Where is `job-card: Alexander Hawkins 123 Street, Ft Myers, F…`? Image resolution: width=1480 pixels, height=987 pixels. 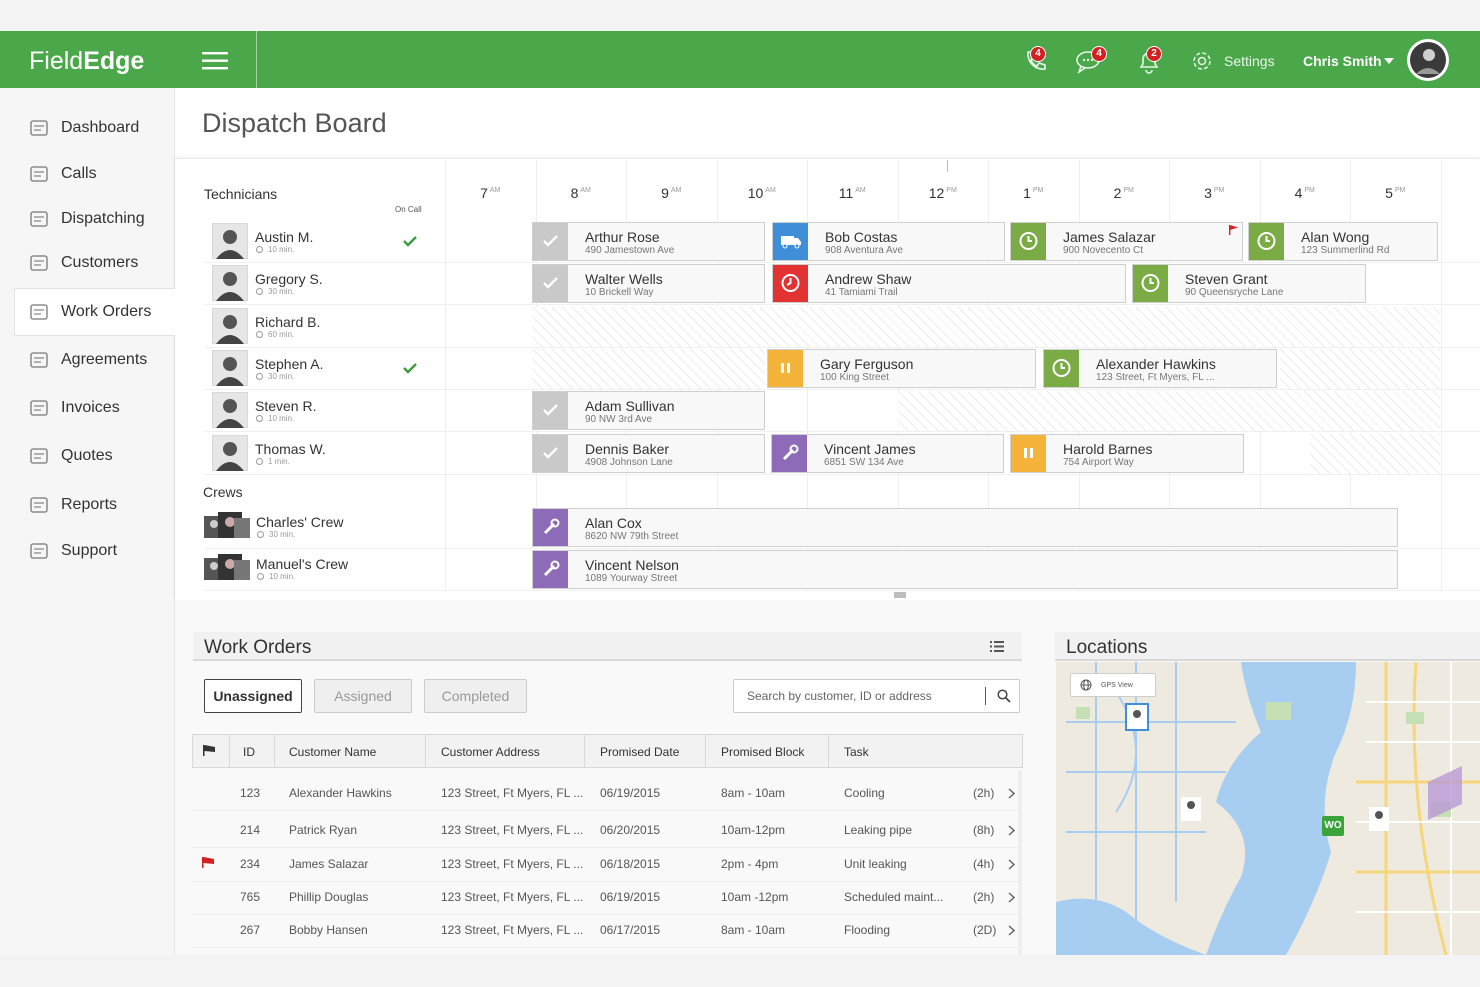
job-card: Alexander Hawkins 123 Street, Ft Myers, F… is located at coordinates (1160, 368).